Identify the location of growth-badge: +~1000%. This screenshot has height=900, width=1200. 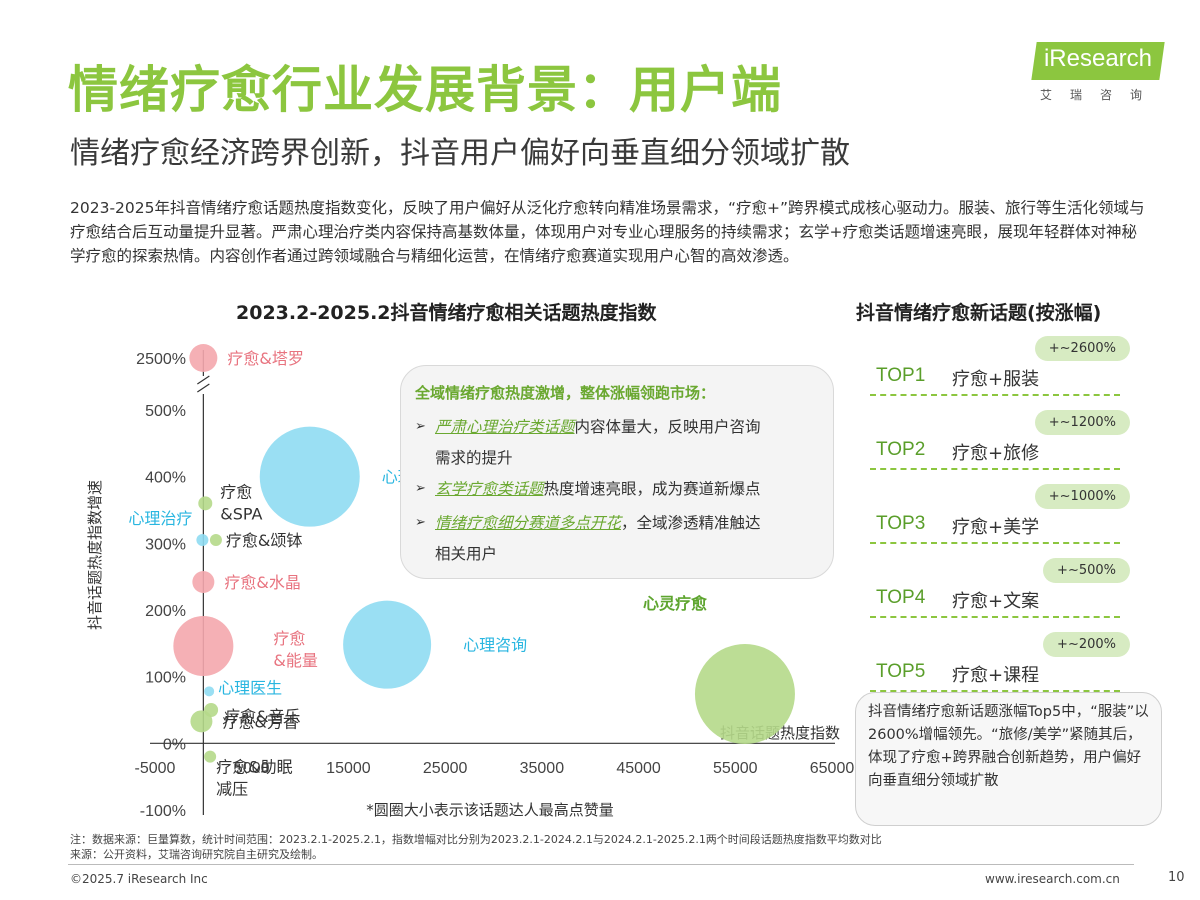
(1082, 496).